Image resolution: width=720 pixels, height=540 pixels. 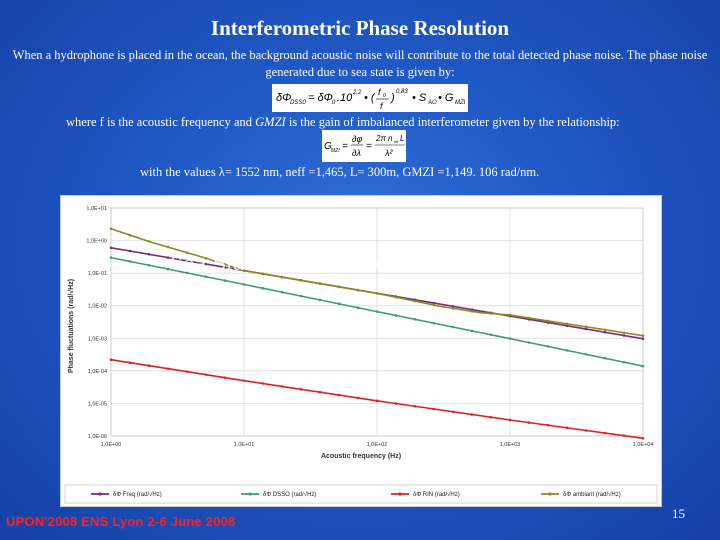 What do you see at coordinates (96, 209) in the screenshot?
I see `y-tick-label: 1,0E+01` at bounding box center [96, 209].